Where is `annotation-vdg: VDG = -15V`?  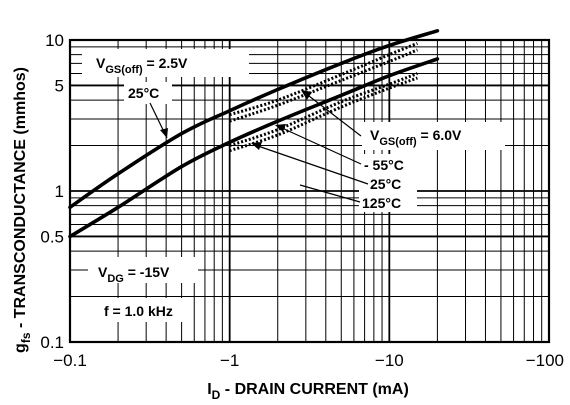 annotation-vdg: VDG = -15V is located at coordinates (143, 271).